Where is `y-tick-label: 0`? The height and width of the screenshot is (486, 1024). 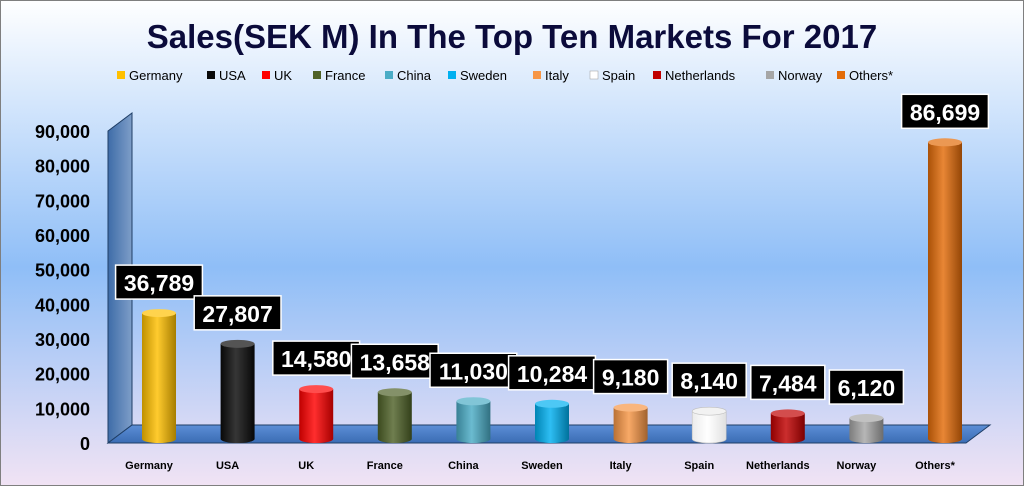 y-tick-label: 0 is located at coordinates (85, 444).